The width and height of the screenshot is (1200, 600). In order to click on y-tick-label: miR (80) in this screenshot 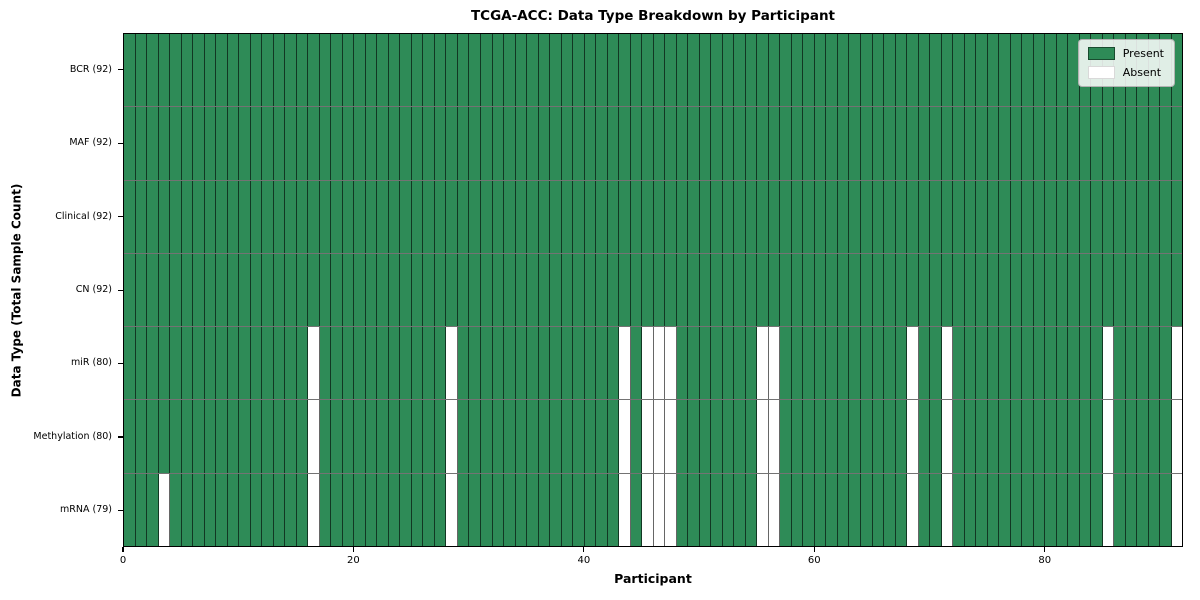, I will do `click(91, 363)`.